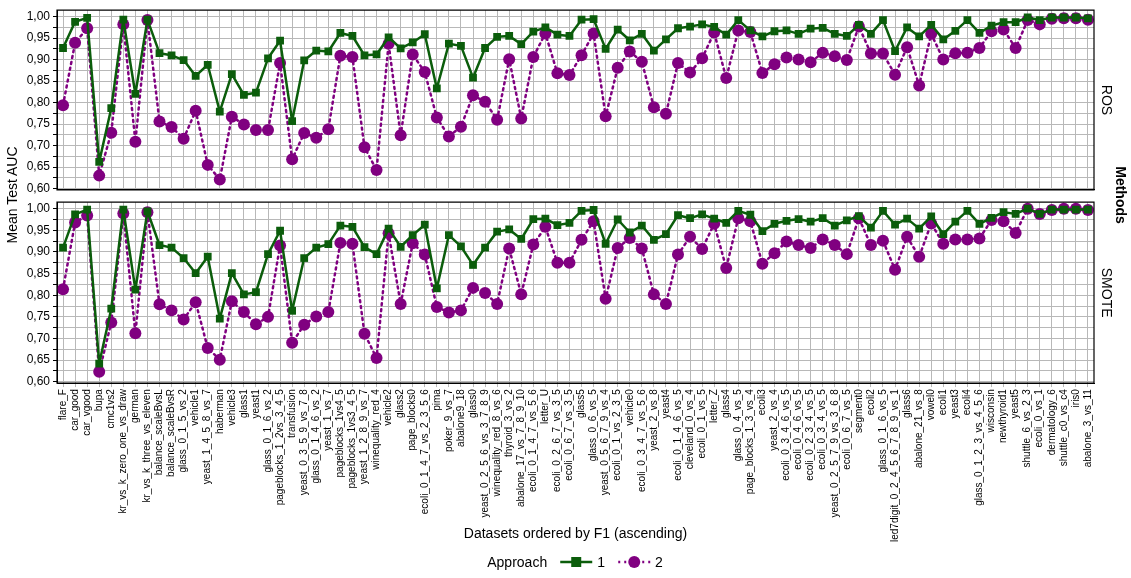 Image resolution: width=1131 pixels, height=578 pixels. I want to click on legend-label: 1, so click(601, 562).